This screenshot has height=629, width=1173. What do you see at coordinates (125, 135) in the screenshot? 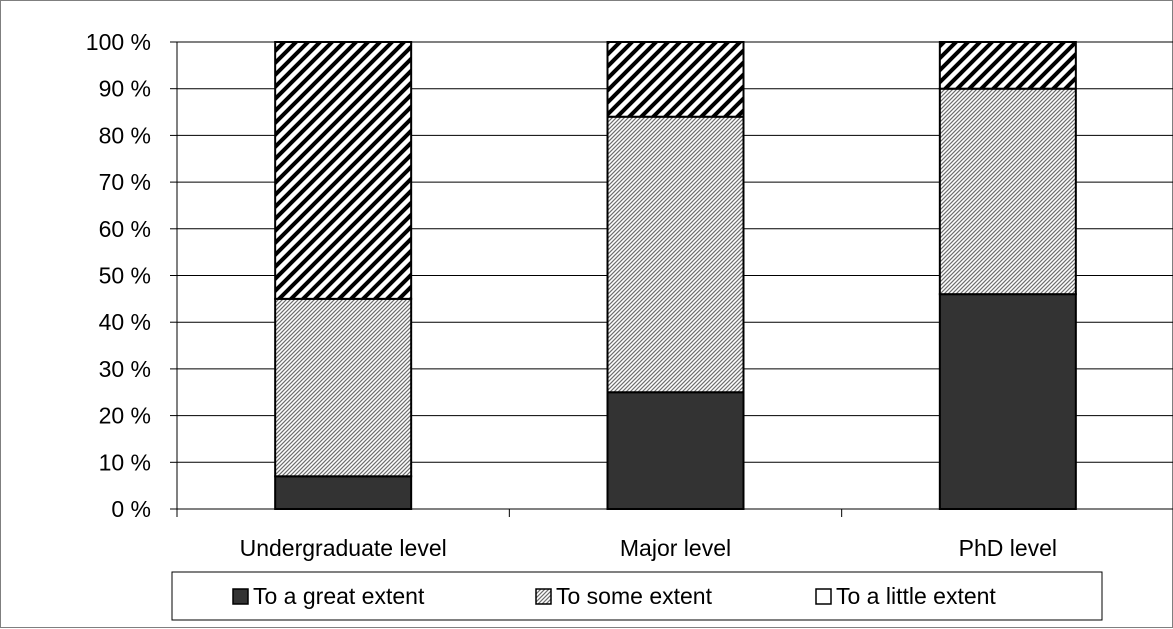
I see `y-tick-label: 80 %` at bounding box center [125, 135].